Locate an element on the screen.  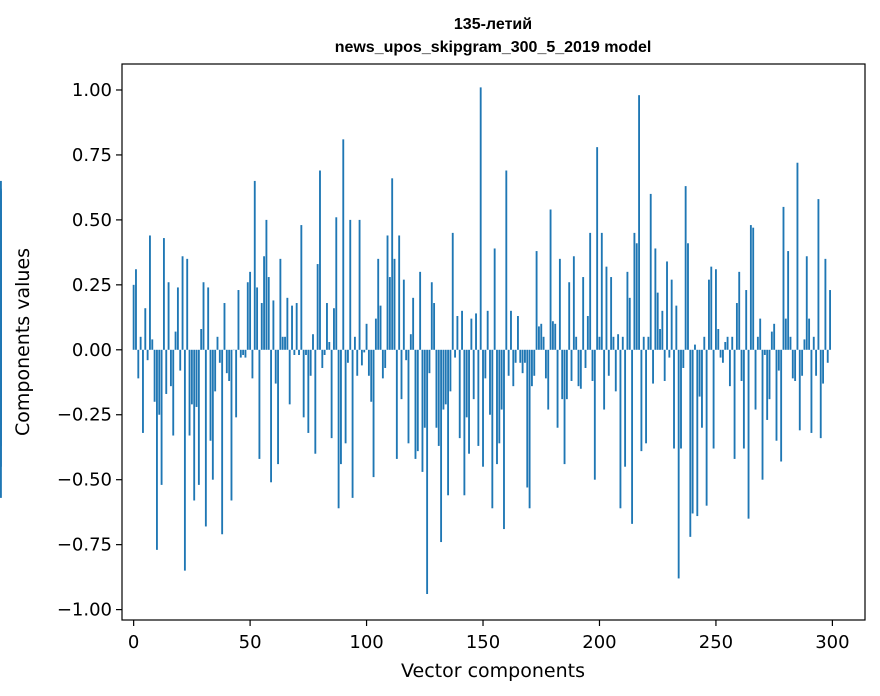
y-tick-label: 1.00 is located at coordinates (92, 90).